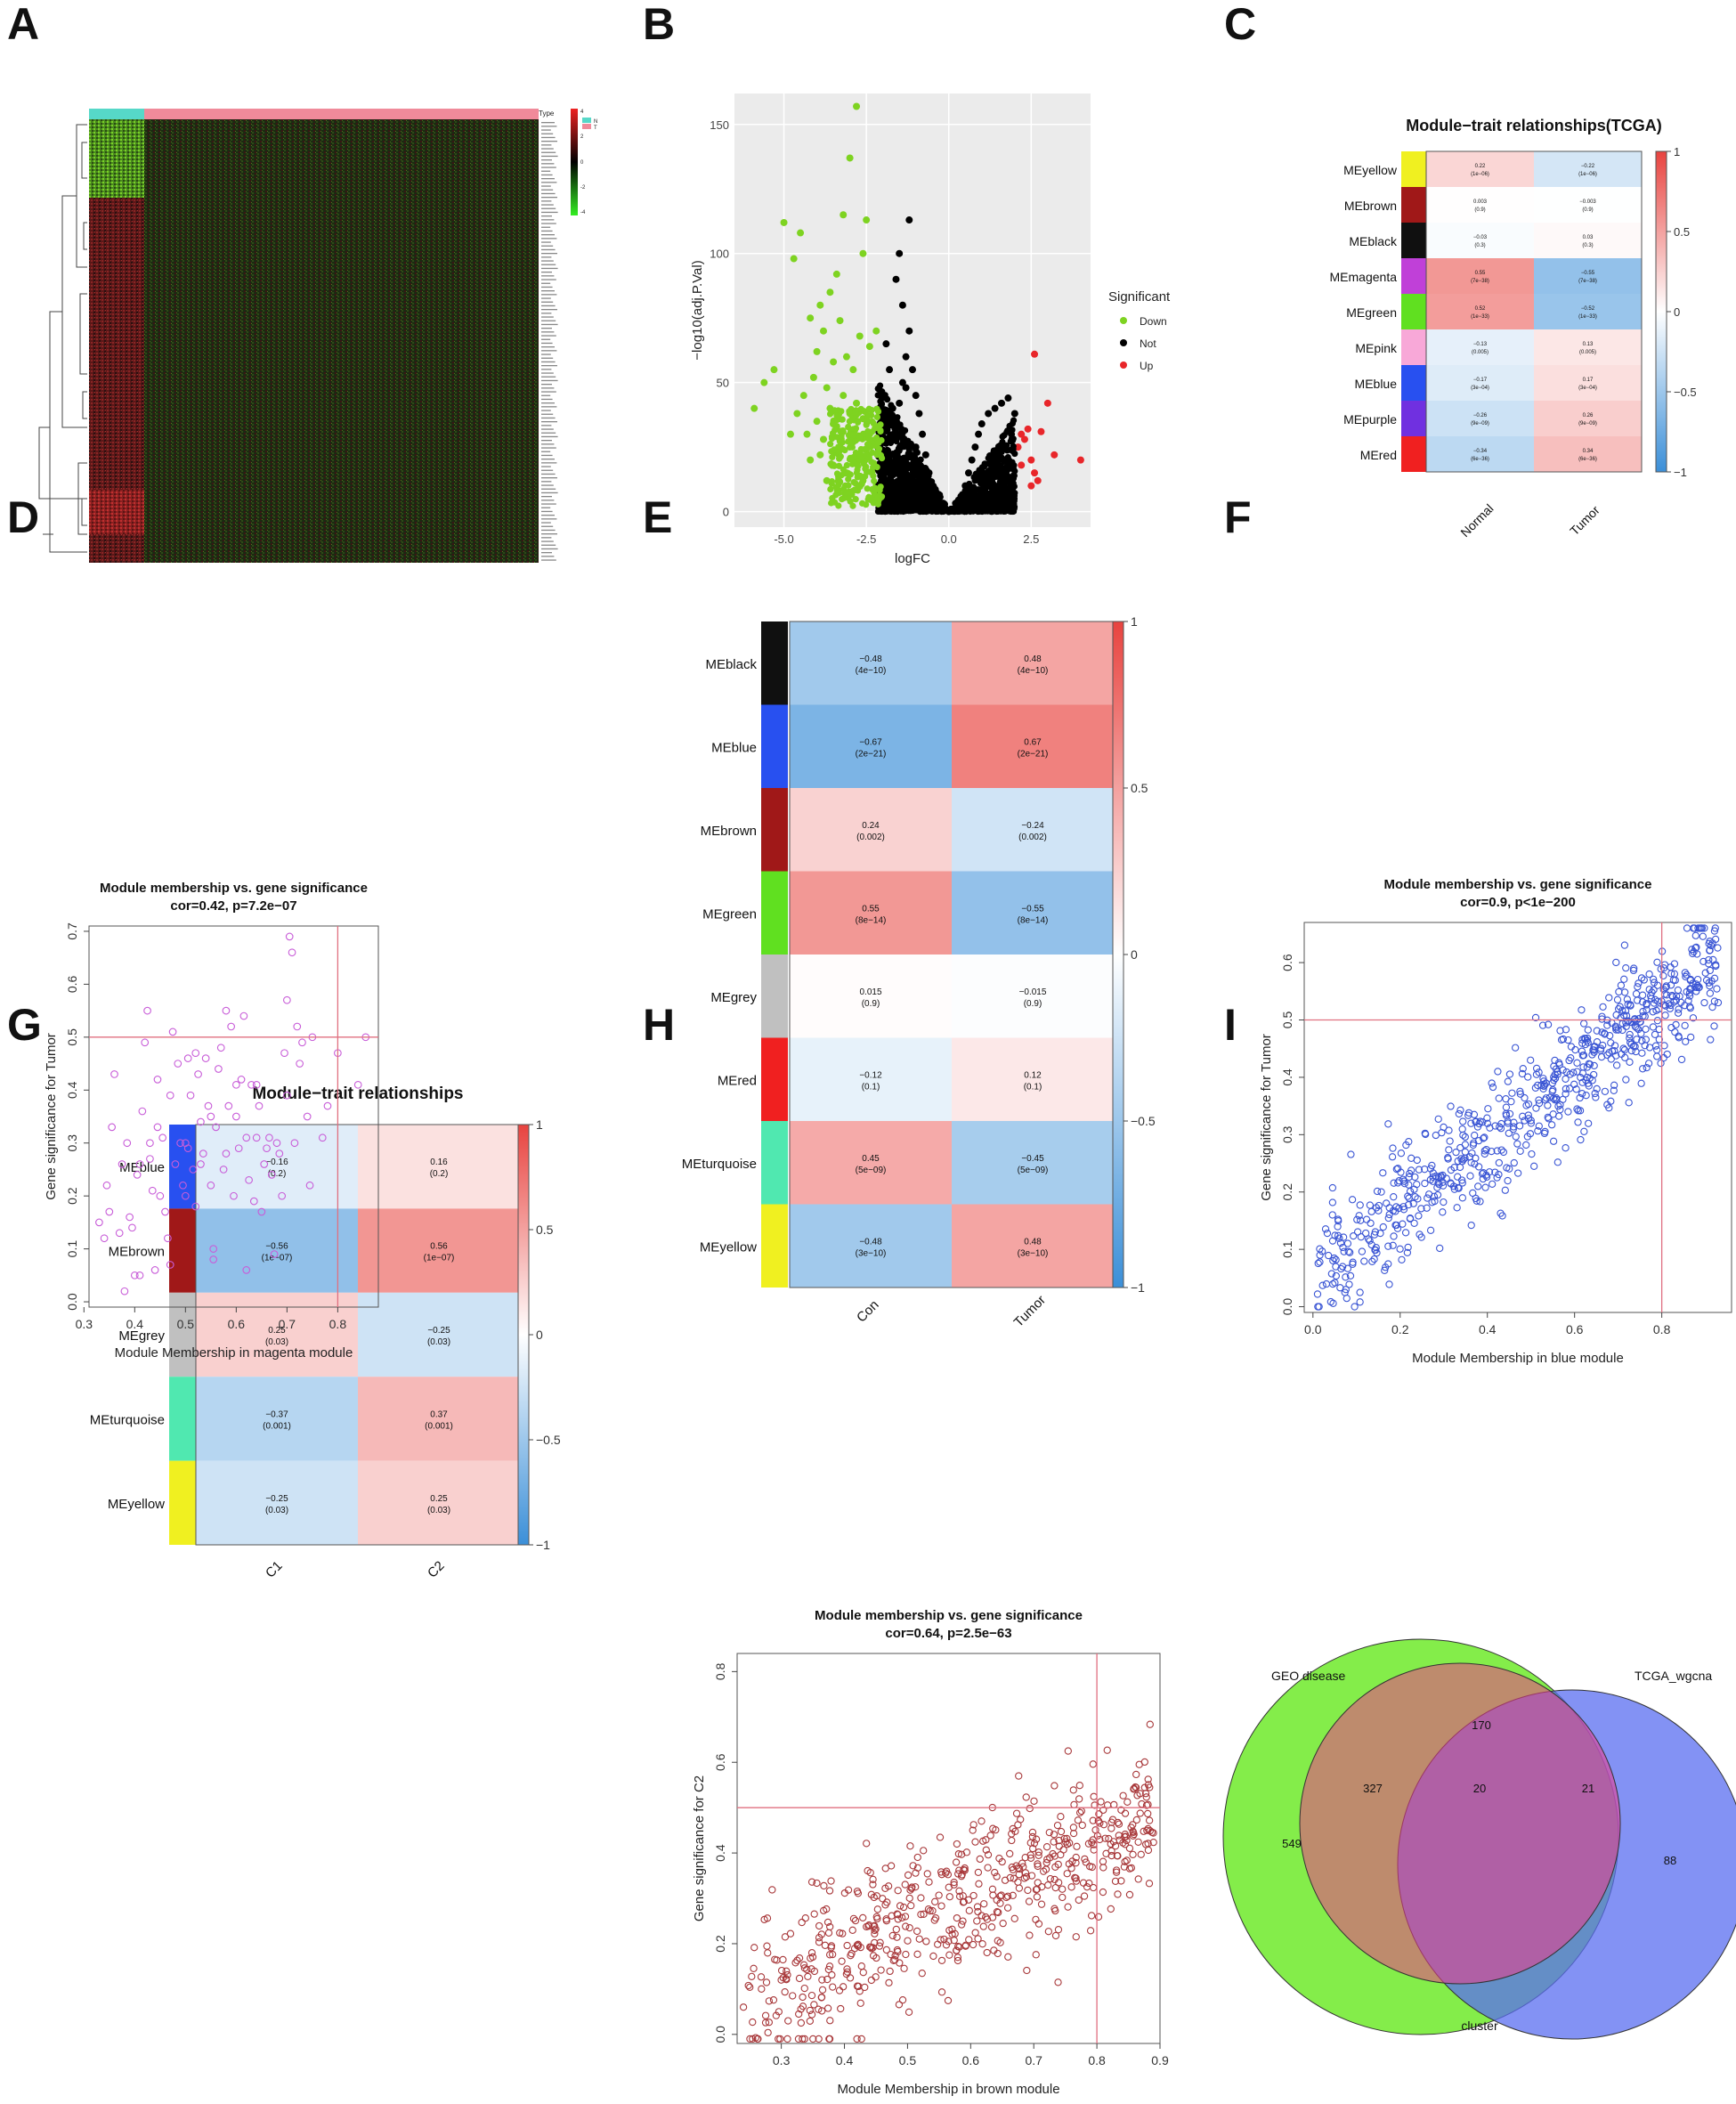  What do you see at coordinates (1575, 1329) in the screenshot?
I see `x-tick-label: 0.6` at bounding box center [1575, 1329].